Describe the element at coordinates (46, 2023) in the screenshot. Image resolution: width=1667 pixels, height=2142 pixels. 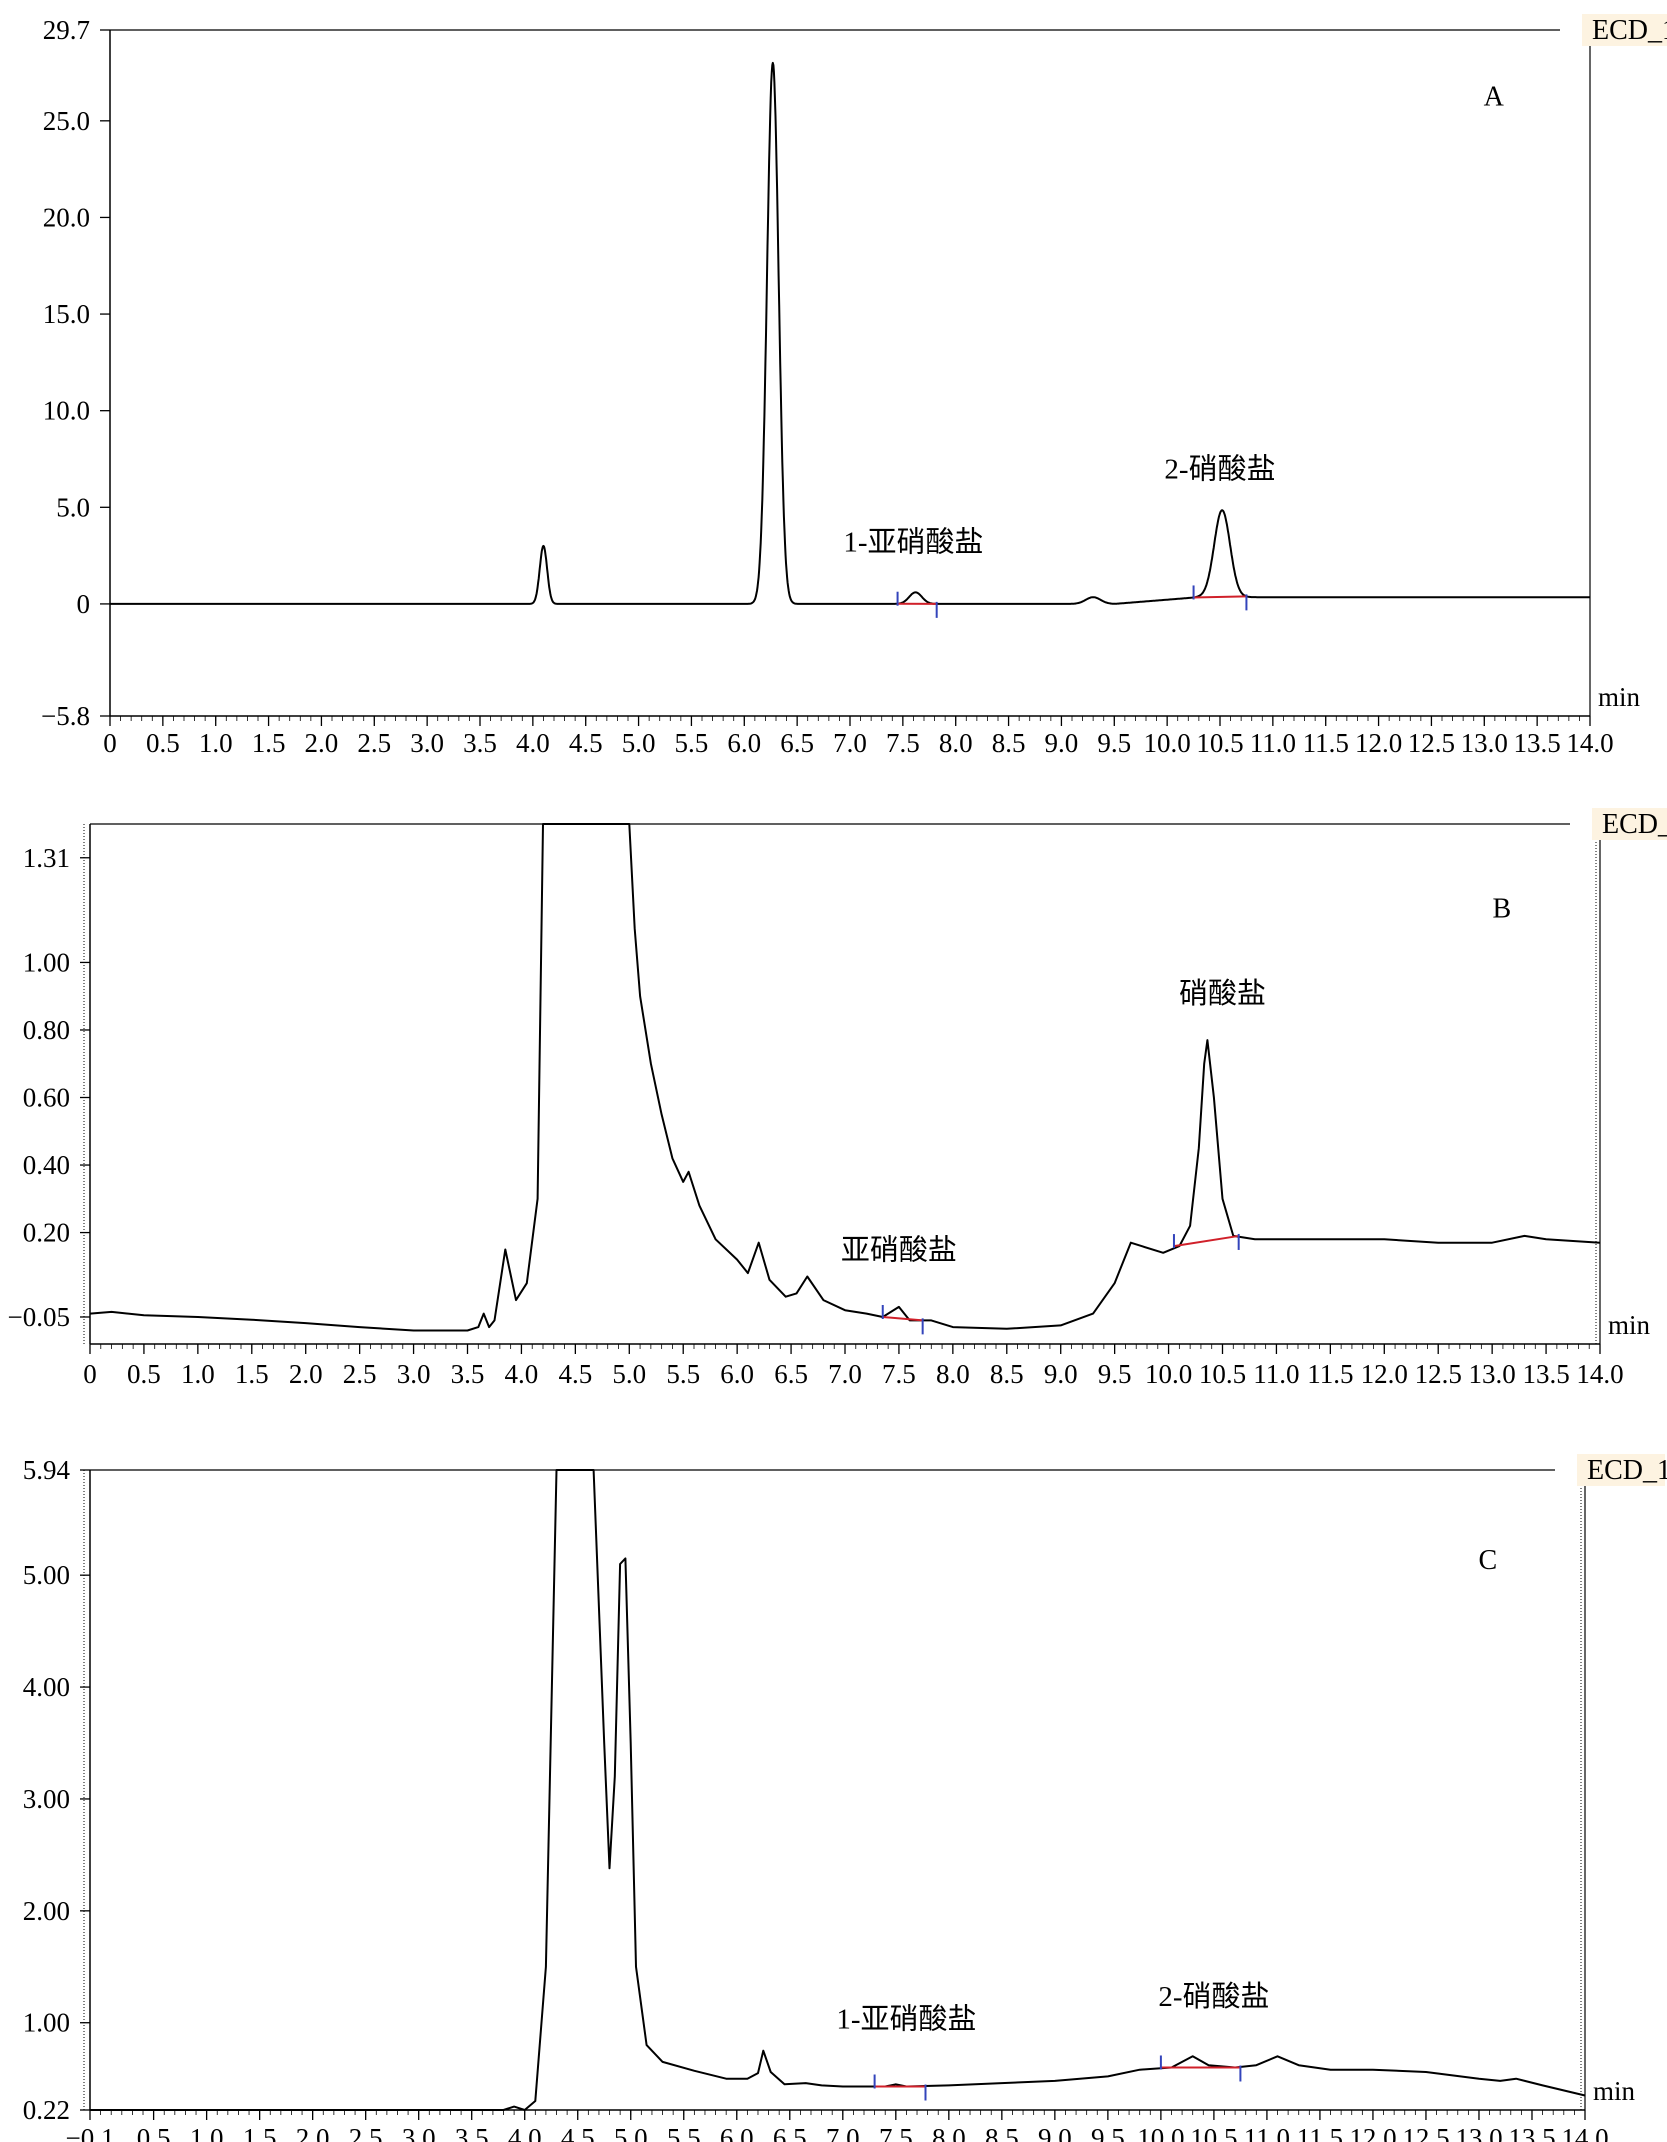
I see `y-tick-label: 1.00` at that location.